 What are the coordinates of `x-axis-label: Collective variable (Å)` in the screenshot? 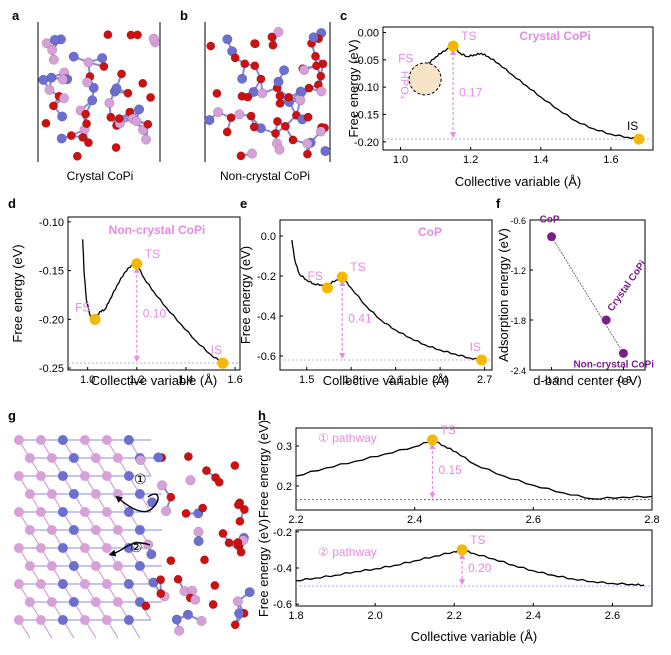 It's located at (474, 636).